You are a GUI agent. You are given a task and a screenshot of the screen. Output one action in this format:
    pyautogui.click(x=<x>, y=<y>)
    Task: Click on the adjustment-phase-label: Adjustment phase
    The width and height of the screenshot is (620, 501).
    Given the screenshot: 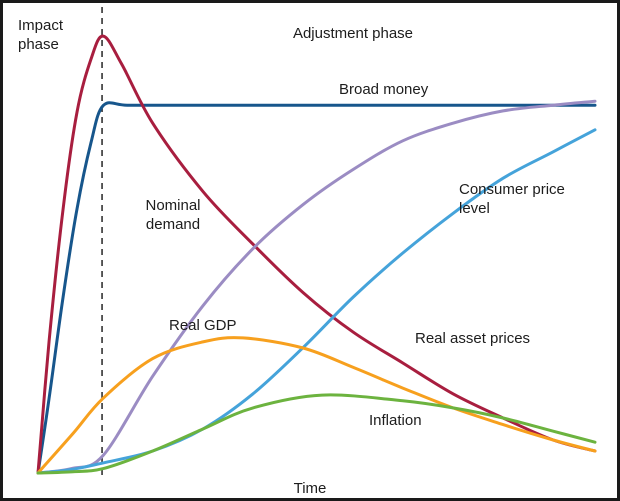 What is the action you would take?
    pyautogui.click(x=353, y=33)
    